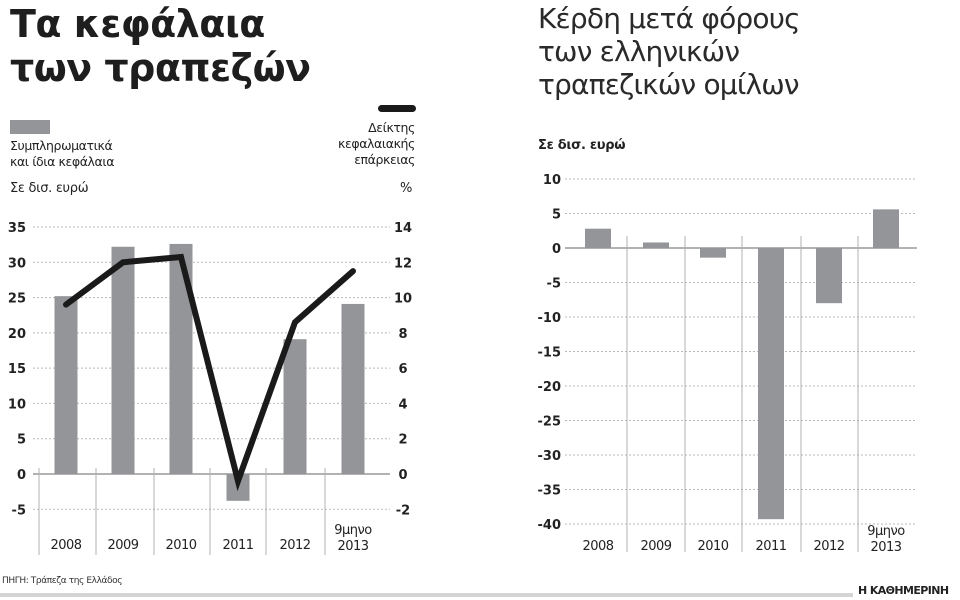  I want to click on left-axis-tick: 15, so click(17, 369).